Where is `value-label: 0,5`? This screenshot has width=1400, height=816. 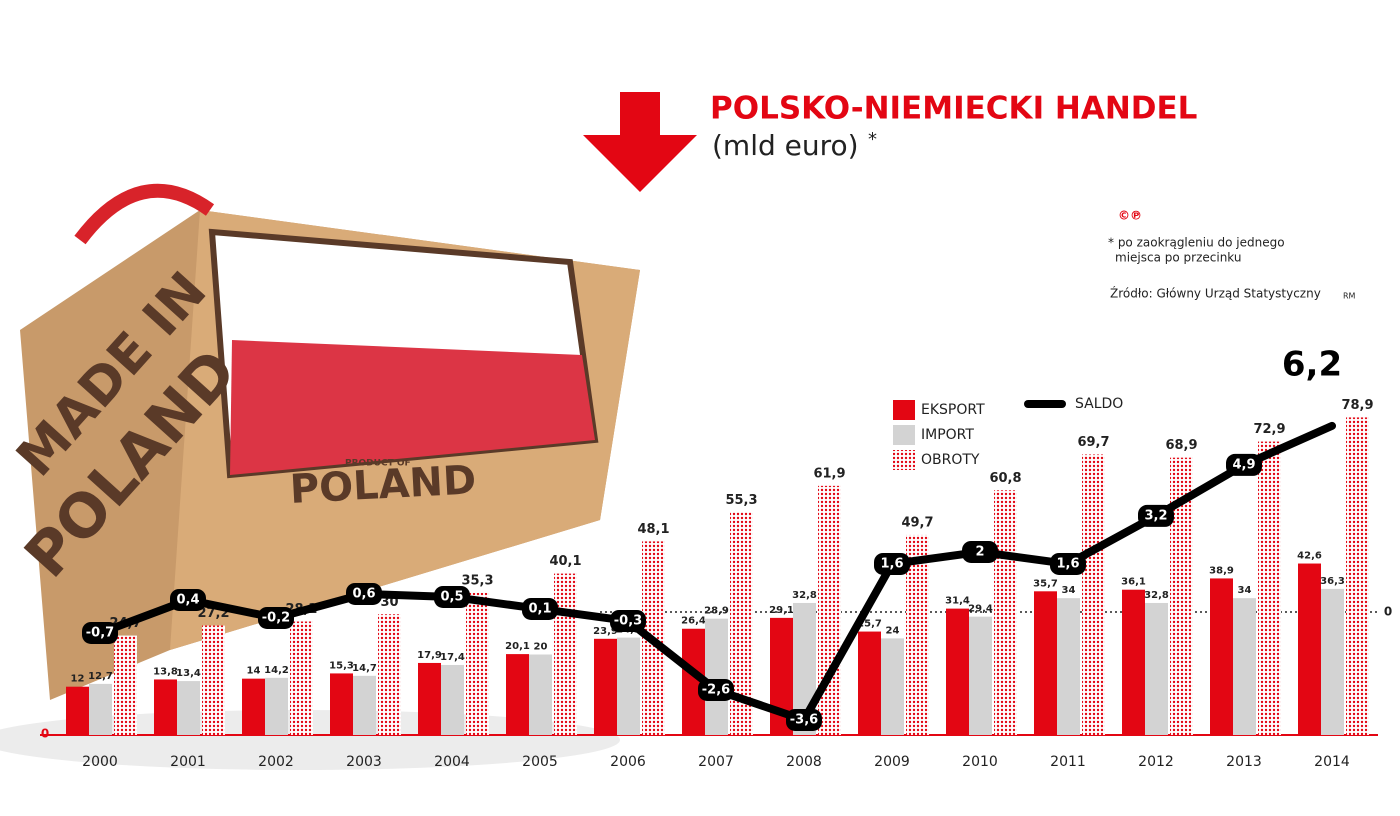 value-label: 0,5 is located at coordinates (451, 596).